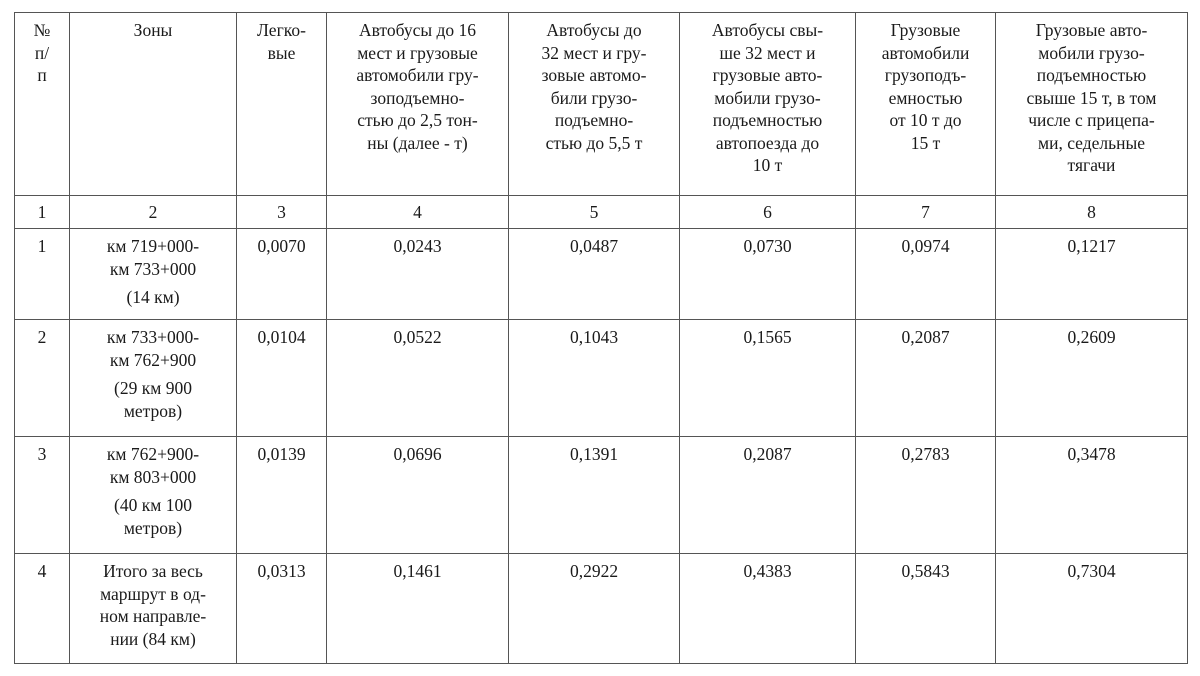  I want to click on value-cell: 0,3478, so click(1091, 495).